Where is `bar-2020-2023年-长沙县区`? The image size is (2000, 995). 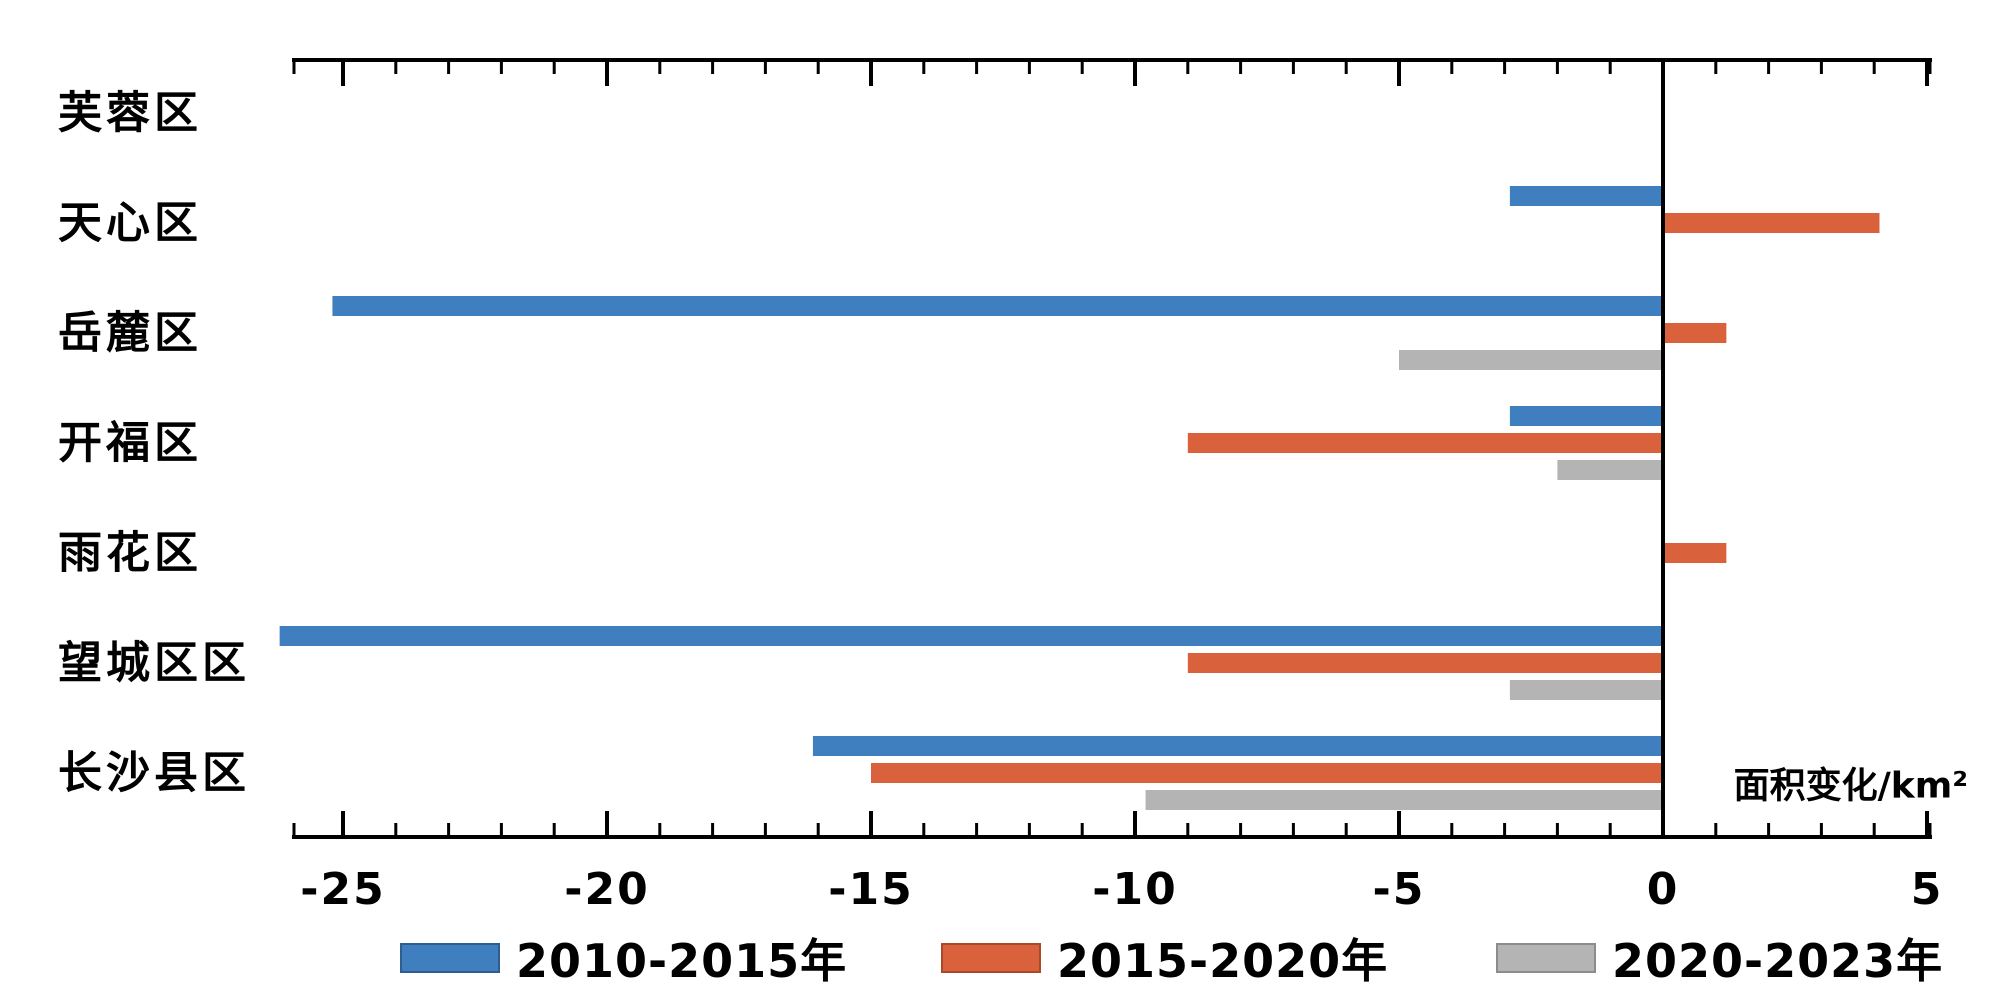 bar-2020-2023年-长沙县区 is located at coordinates (1404, 800).